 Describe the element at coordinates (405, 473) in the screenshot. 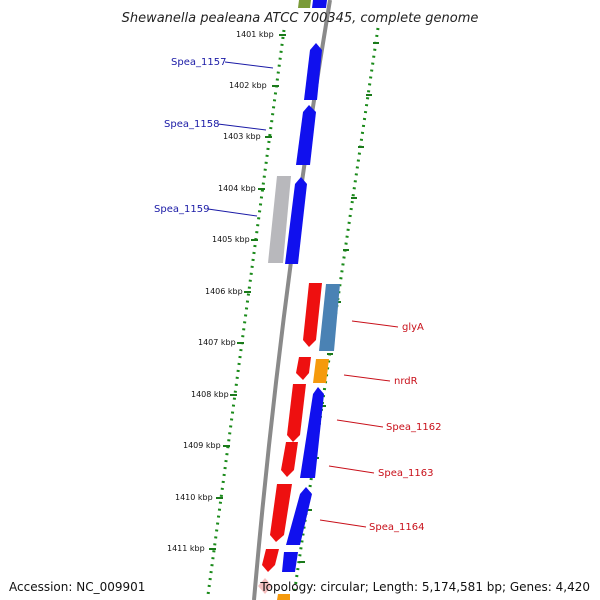

I see `gene-label: Spea_1163` at that location.